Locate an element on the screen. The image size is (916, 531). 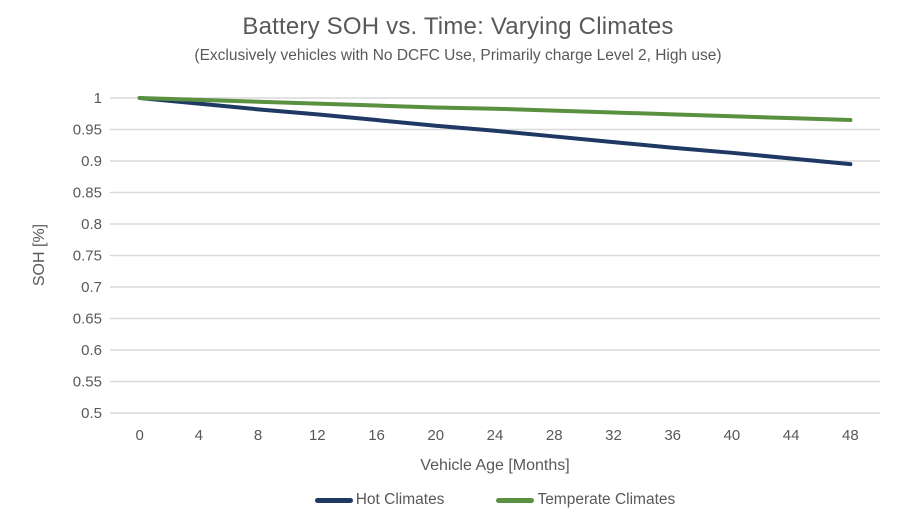
legend-item-hot-climates: Hot Climates is located at coordinates (379, 500).